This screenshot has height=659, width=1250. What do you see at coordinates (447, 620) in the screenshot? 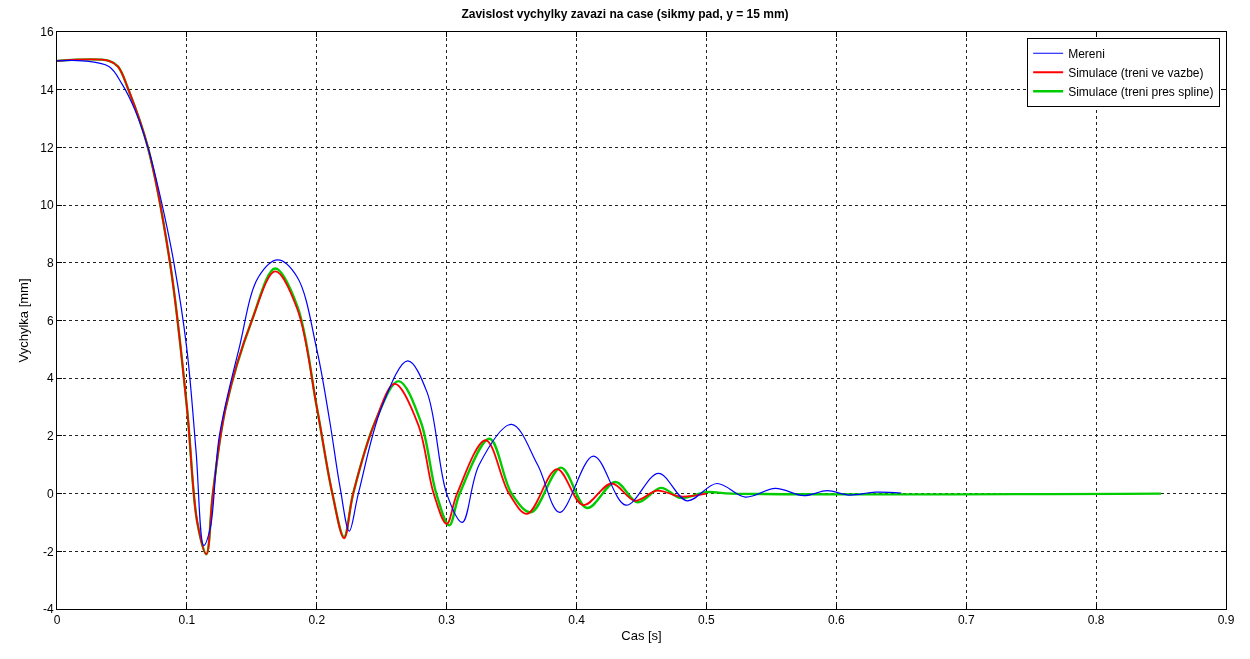
I see `x-tick-label: 0.3` at bounding box center [447, 620].